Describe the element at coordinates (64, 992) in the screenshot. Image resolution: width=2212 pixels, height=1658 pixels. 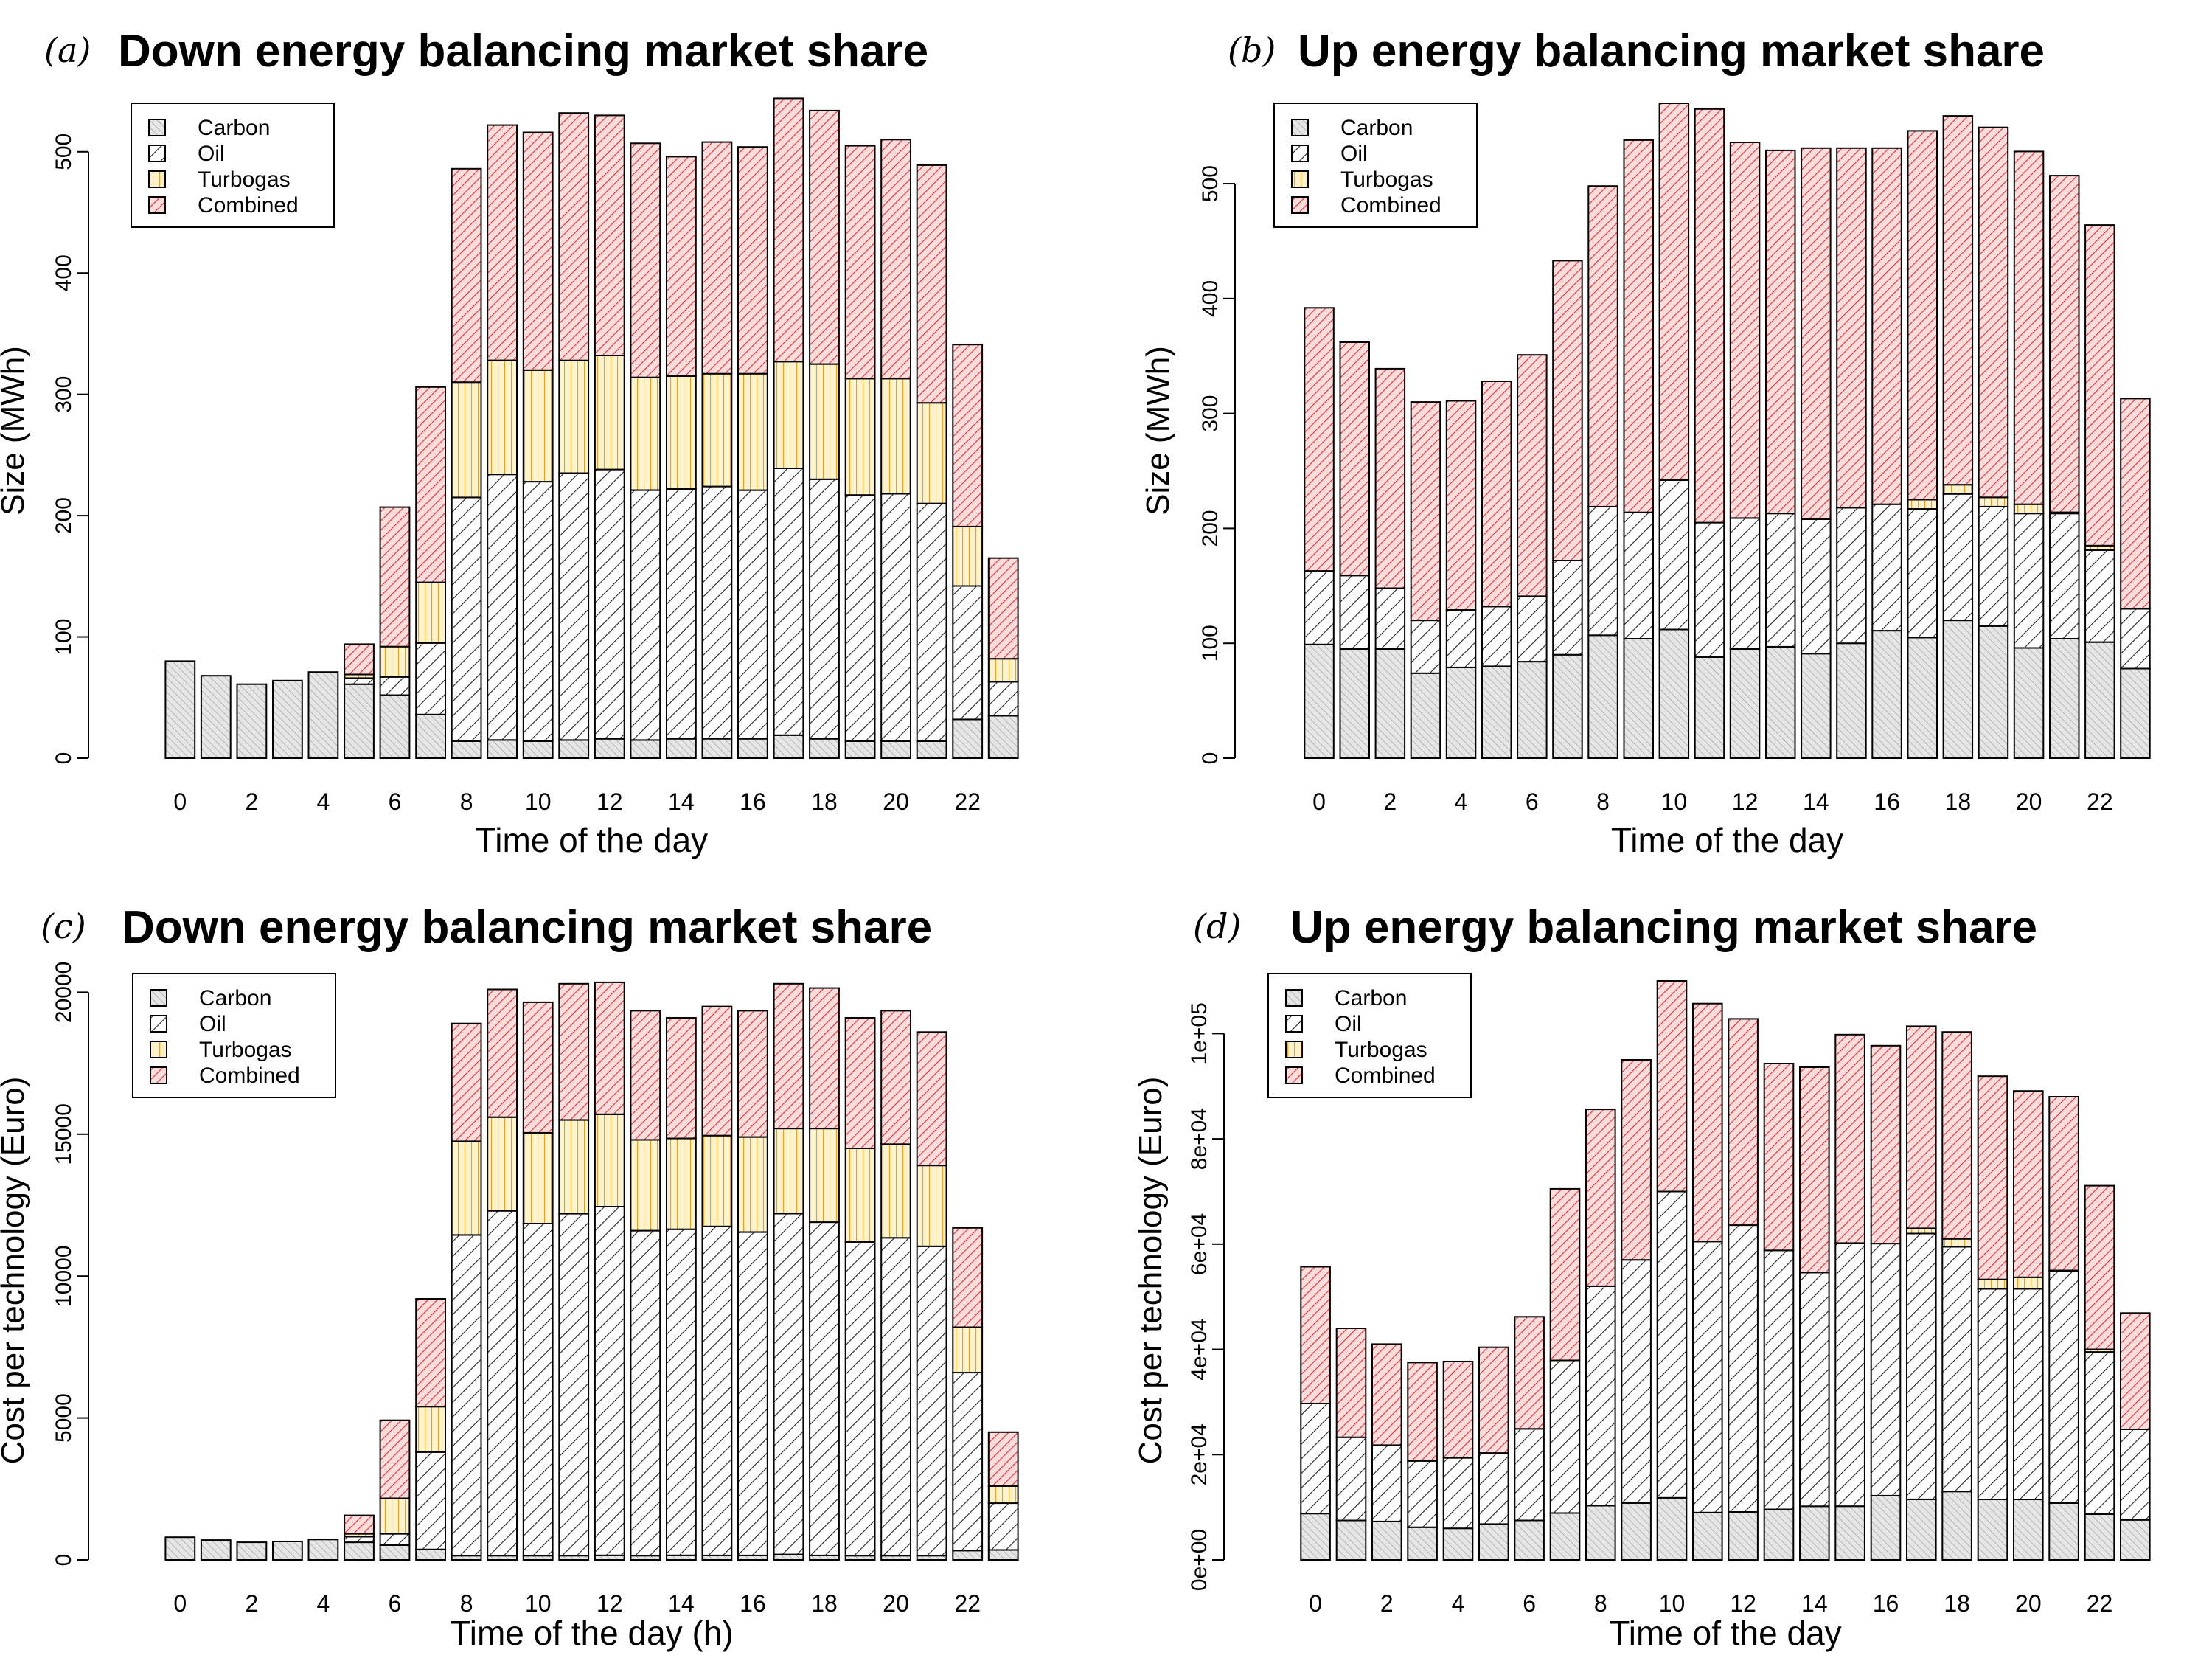
I see `y-tick-label: 20000` at that location.